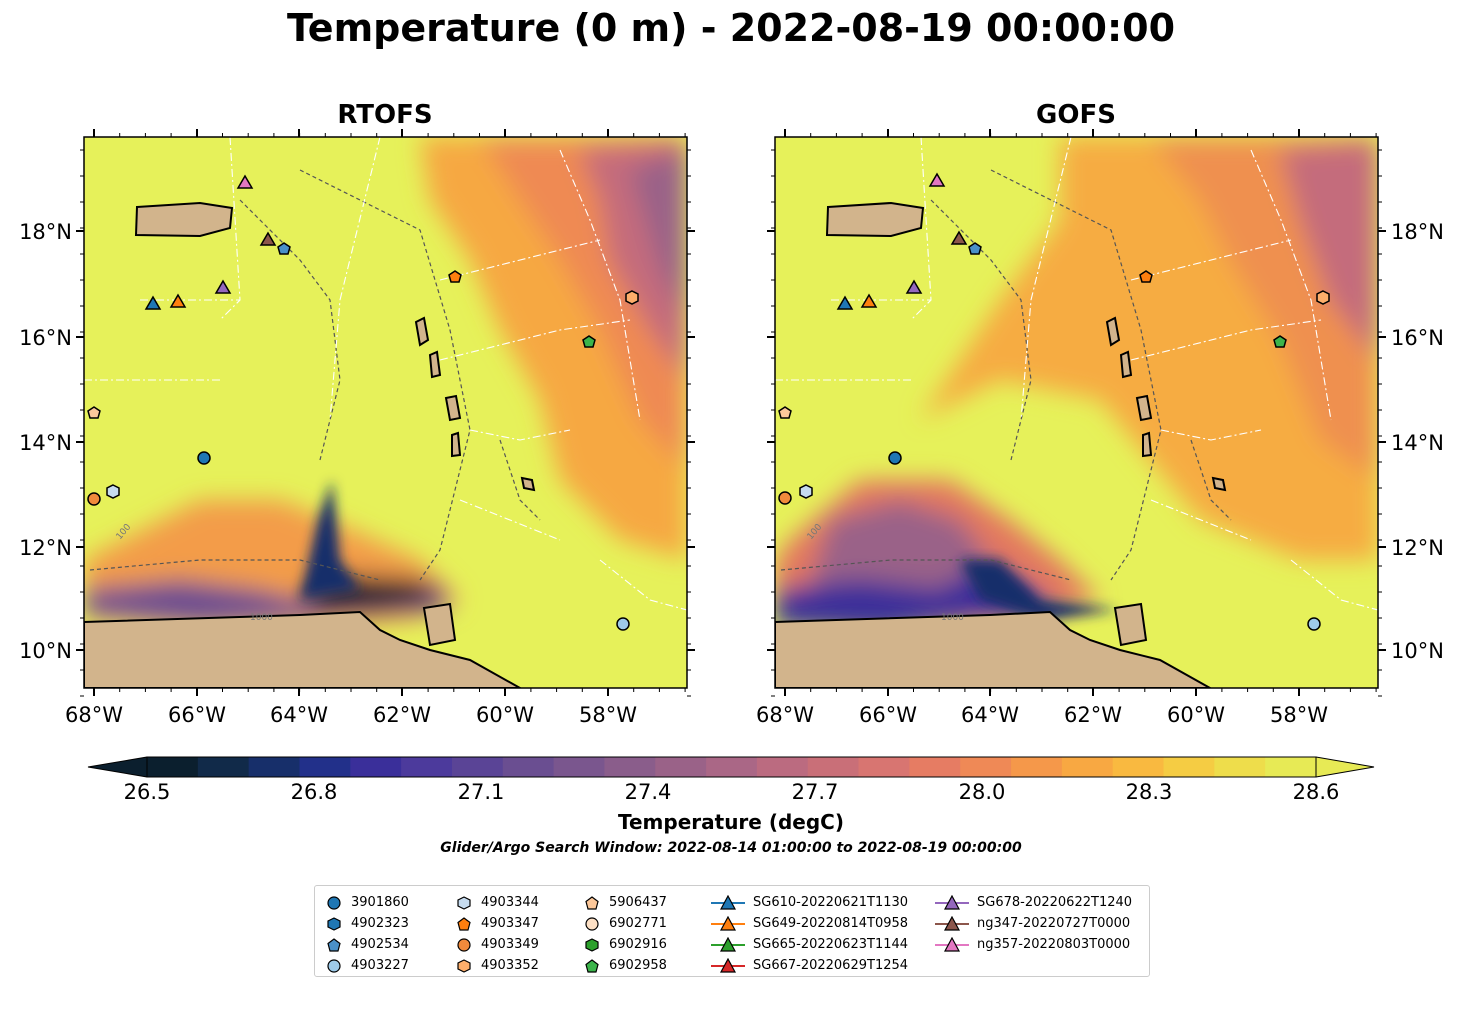 The height and width of the screenshot is (1014, 1462). Describe the element at coordinates (1149, 792) in the screenshot. I see `colorbar-tick-label: 28.3` at that location.